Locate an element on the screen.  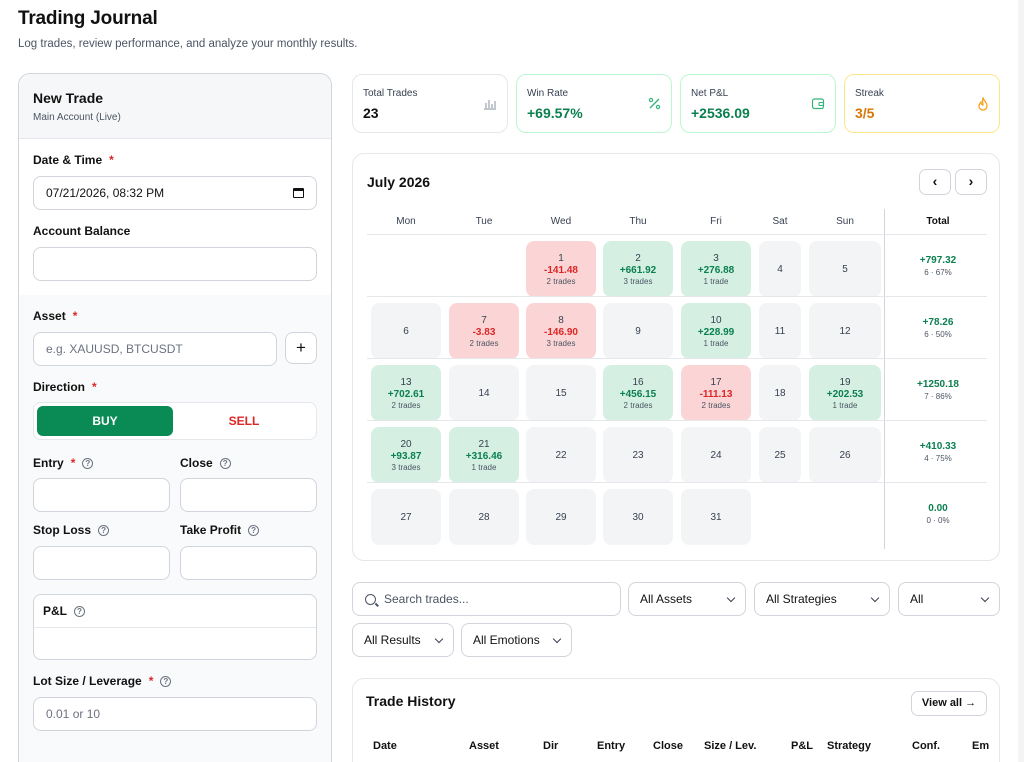
entry-input is located at coordinates (101, 495).